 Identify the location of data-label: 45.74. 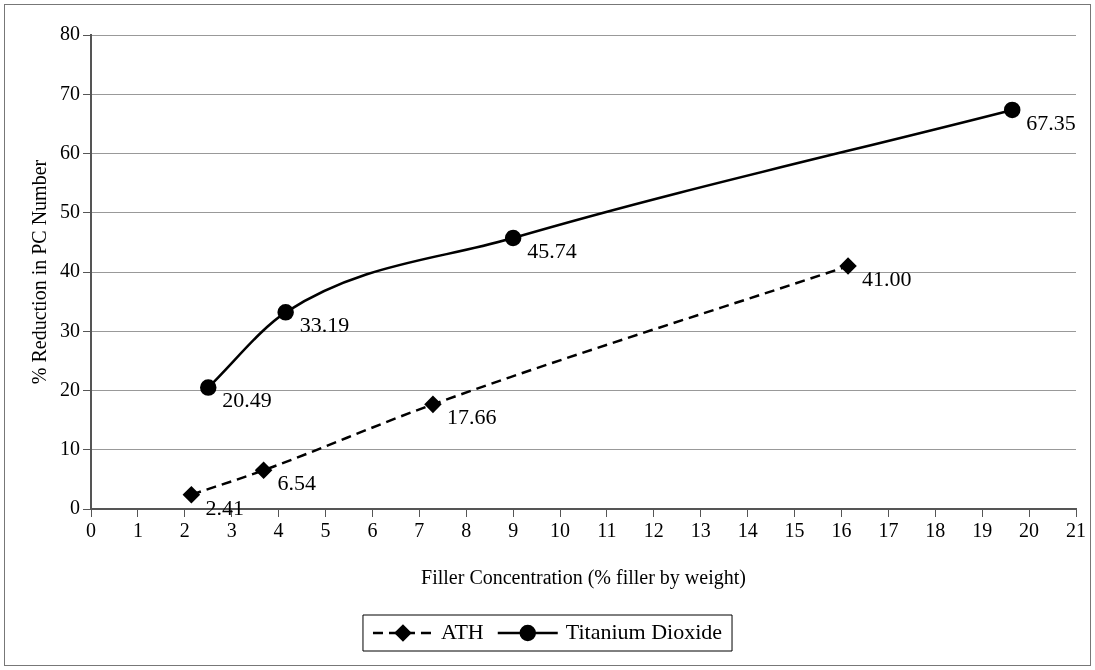
(552, 250).